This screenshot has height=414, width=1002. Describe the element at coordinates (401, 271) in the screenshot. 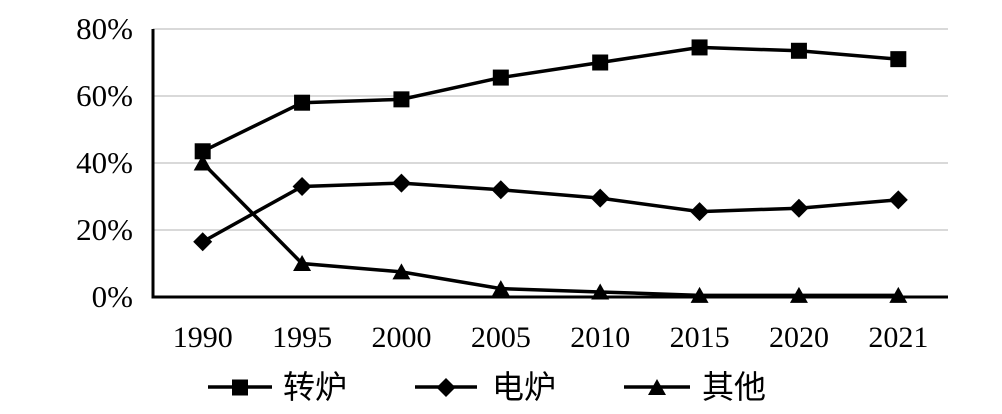

I see `point-other-2000-triangle-icon` at that location.